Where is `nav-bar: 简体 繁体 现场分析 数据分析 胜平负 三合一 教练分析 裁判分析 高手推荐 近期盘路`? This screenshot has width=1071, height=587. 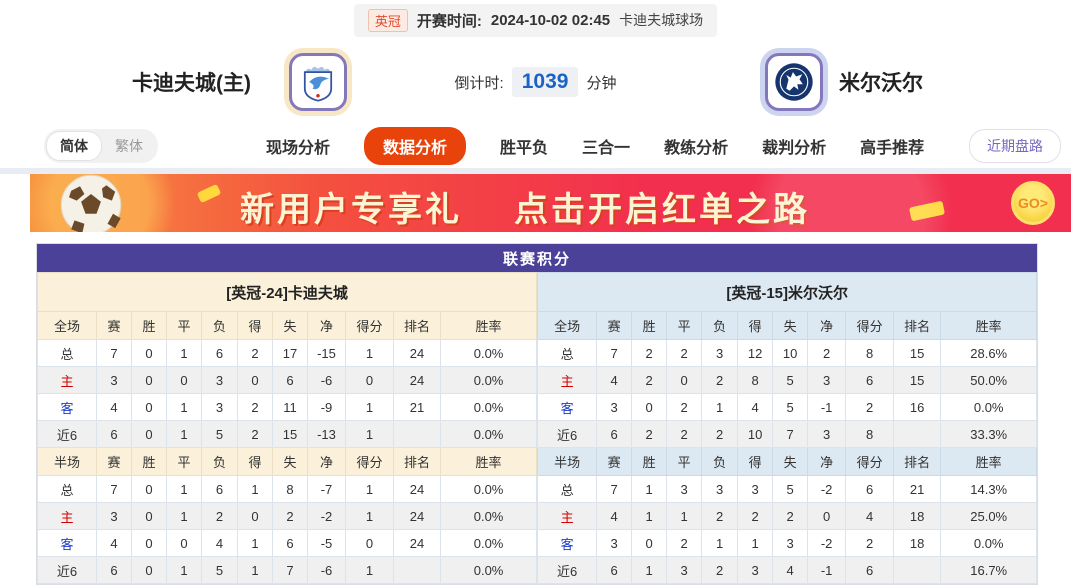
nav-bar: 简体 繁体 现场分析 数据分析 胜平负 三合一 教练分析 裁判分析 高手推荐 近期盘路 is located at coordinates (535, 146).